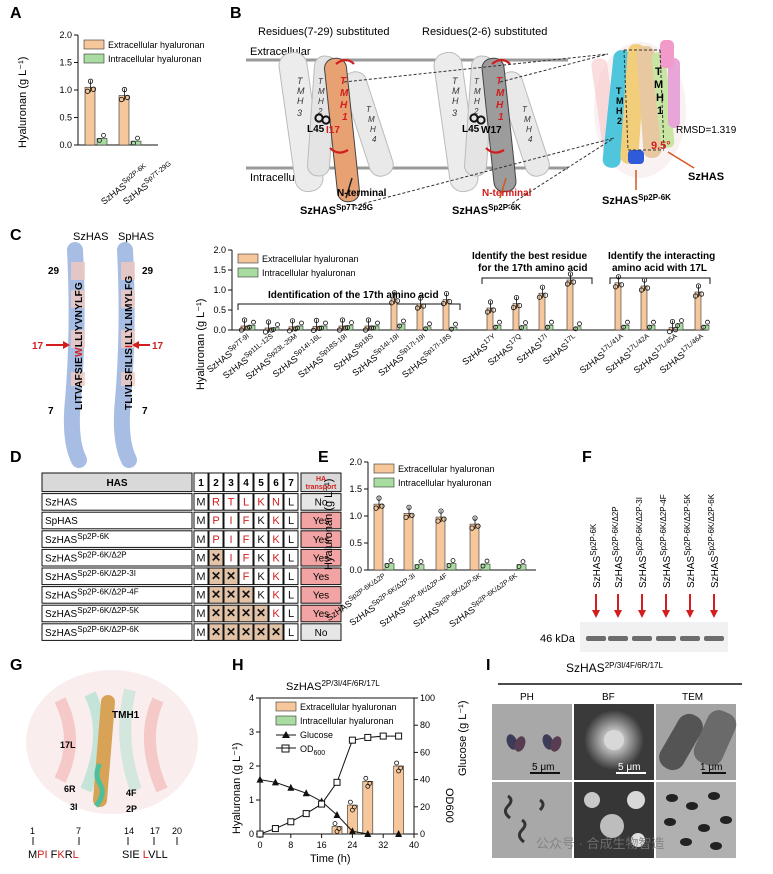 The height and width of the screenshot is (874, 773). Describe the element at coordinates (261, 483) in the screenshot. I see `table-header-pos: 5` at that location.